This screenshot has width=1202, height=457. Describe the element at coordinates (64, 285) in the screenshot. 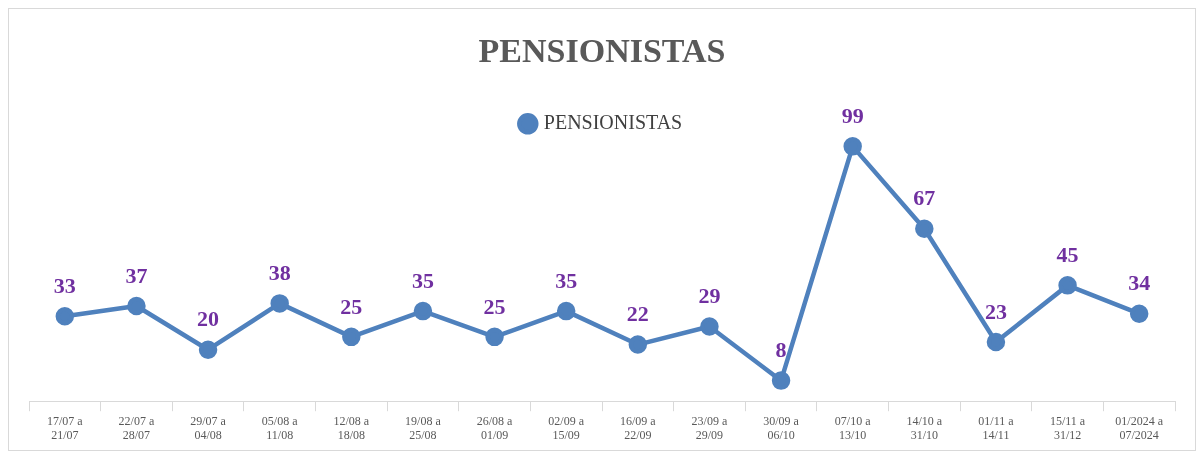

I see `data-label: 33` at that location.